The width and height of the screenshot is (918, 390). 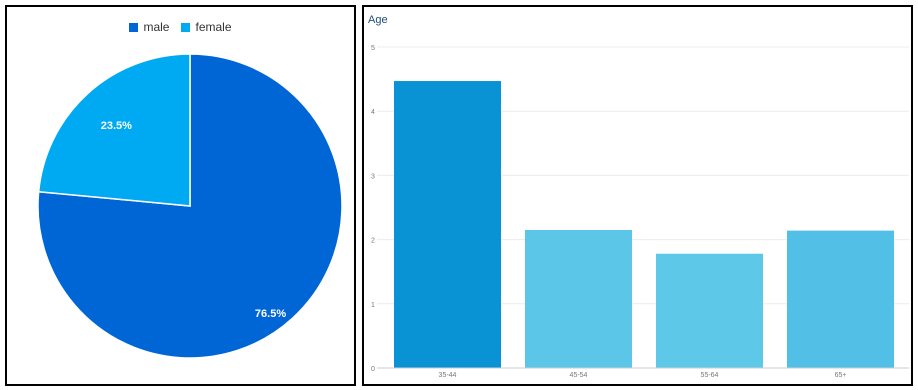 What do you see at coordinates (134, 27) in the screenshot?
I see `legend-swatch-male` at bounding box center [134, 27].